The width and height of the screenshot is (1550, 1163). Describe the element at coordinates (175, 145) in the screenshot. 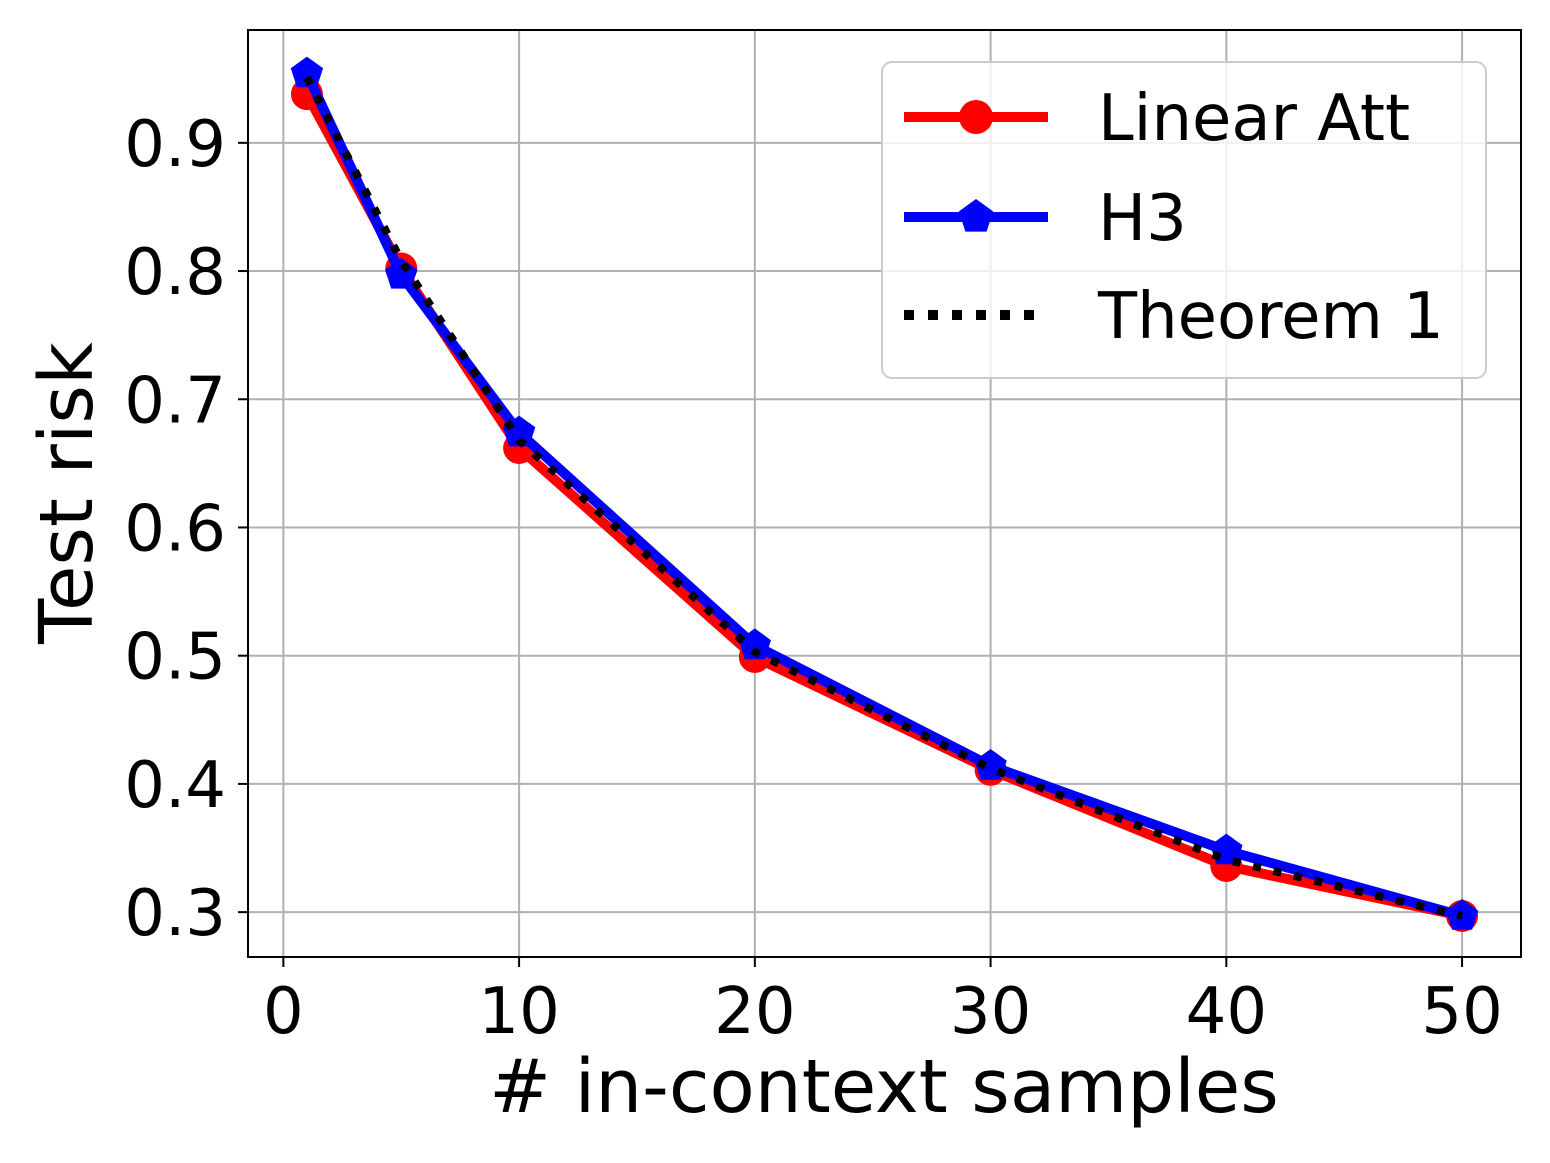

I see `y-tick-label: 0.9` at that location.